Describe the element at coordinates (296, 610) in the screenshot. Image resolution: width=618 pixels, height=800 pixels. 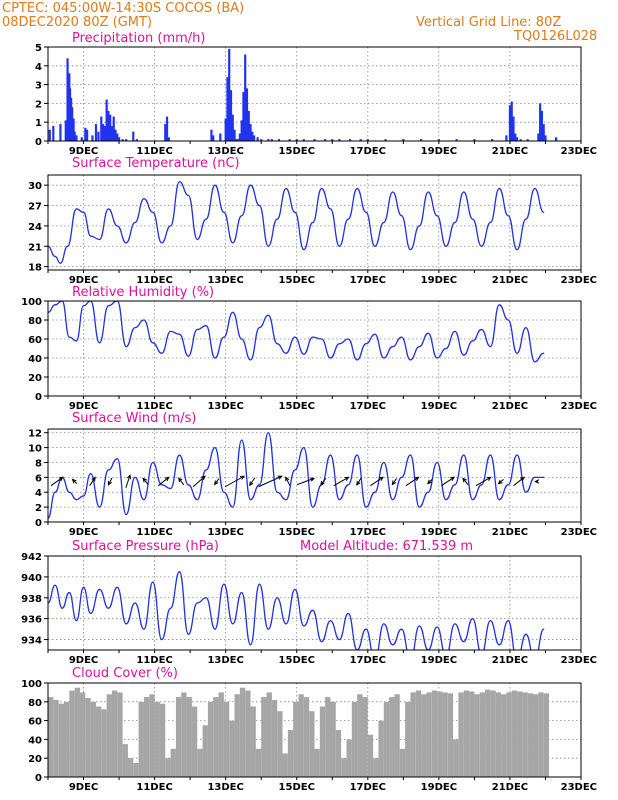
I see `plot-area-pressure` at that location.